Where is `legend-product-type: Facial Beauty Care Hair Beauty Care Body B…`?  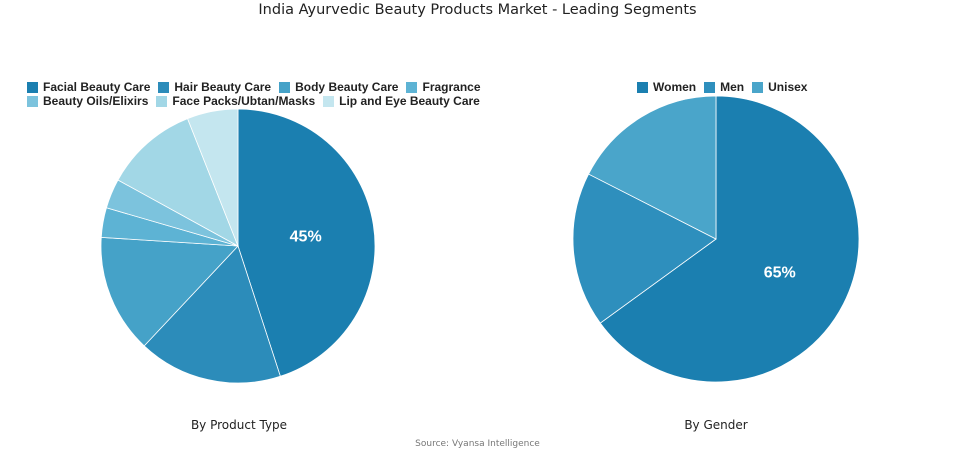 legend-product-type: Facial Beauty Care Hair Beauty Care Body B… is located at coordinates (258, 94).